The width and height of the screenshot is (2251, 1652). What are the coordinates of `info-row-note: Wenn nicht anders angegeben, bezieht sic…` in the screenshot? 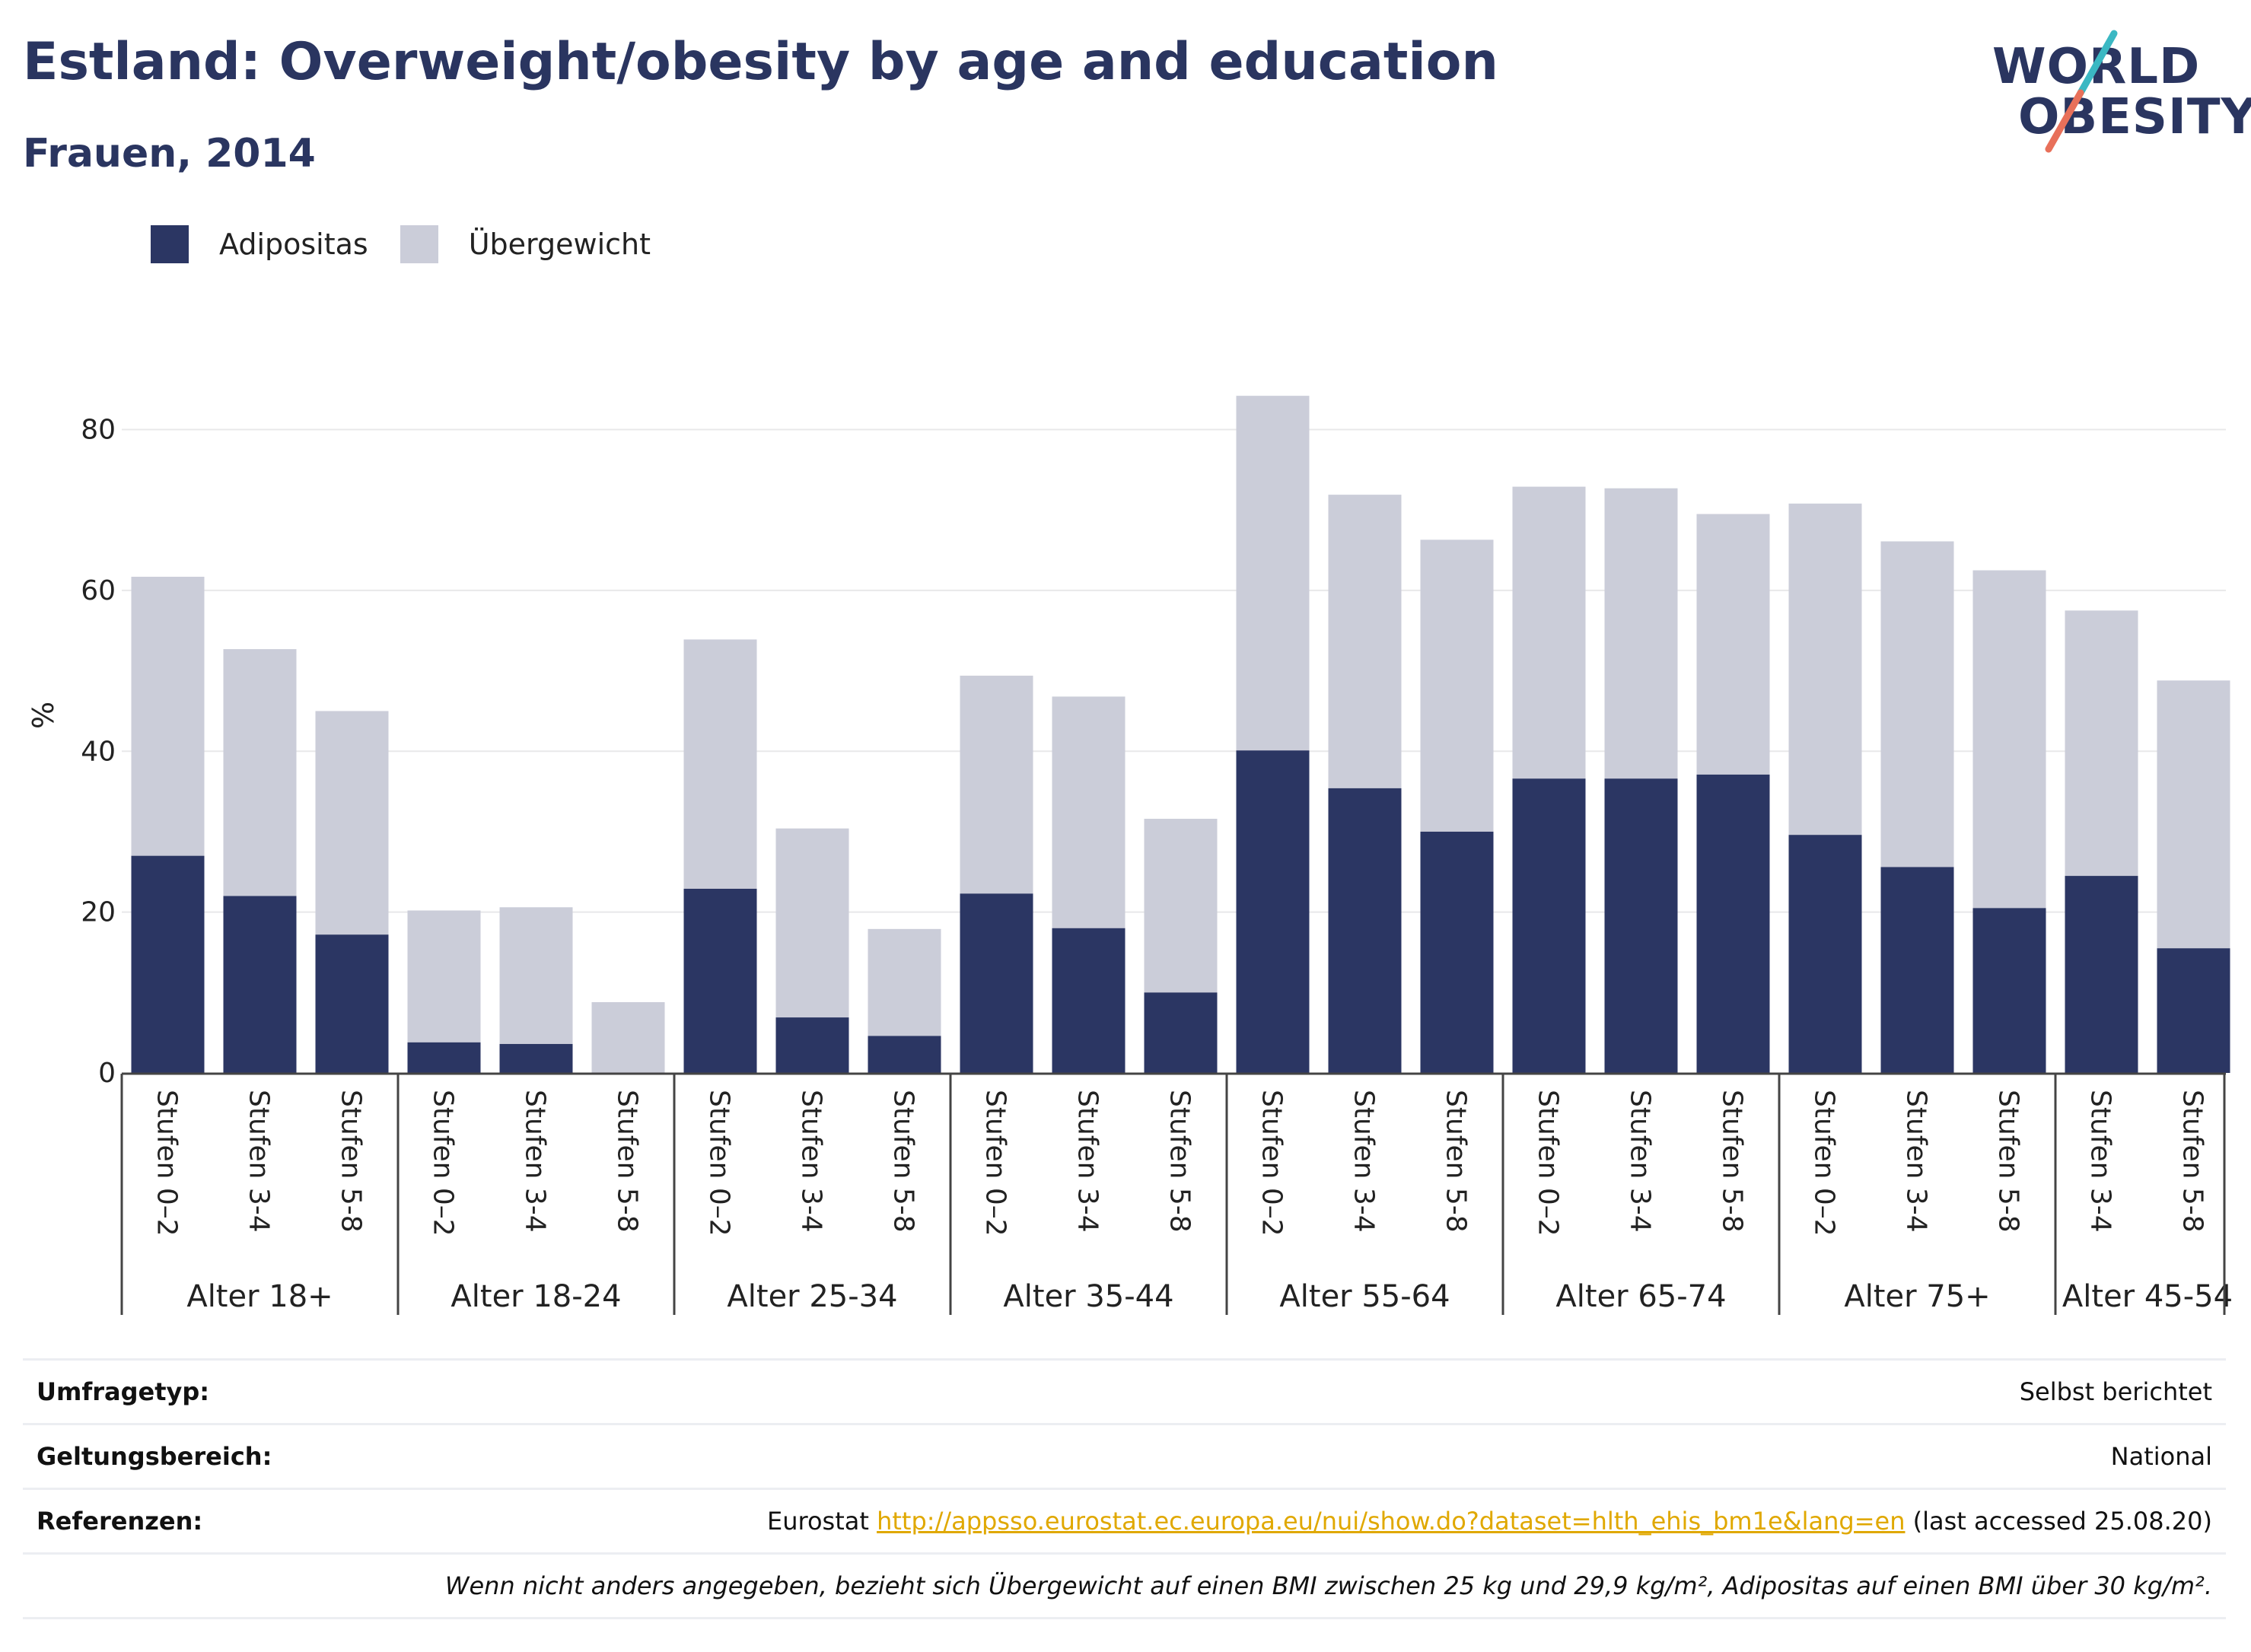 It's located at (1124, 1585).